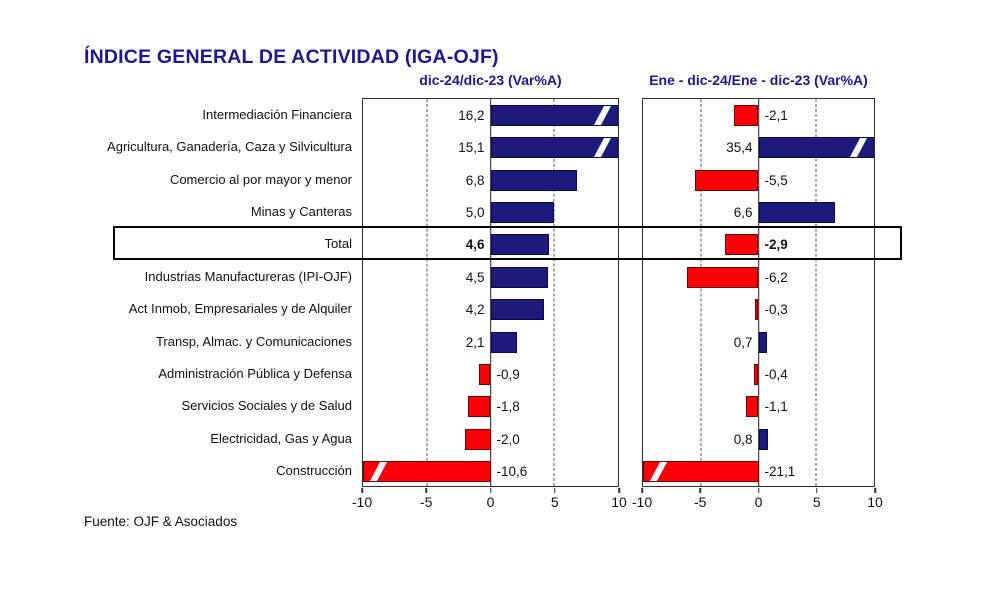 Image resolution: width=992 pixels, height=606 pixels. Describe the element at coordinates (291, 57) in the screenshot. I see `chart-title: ÍNDICE GENERAL DE ACTIVIDAD (IGA-OJF)` at that location.